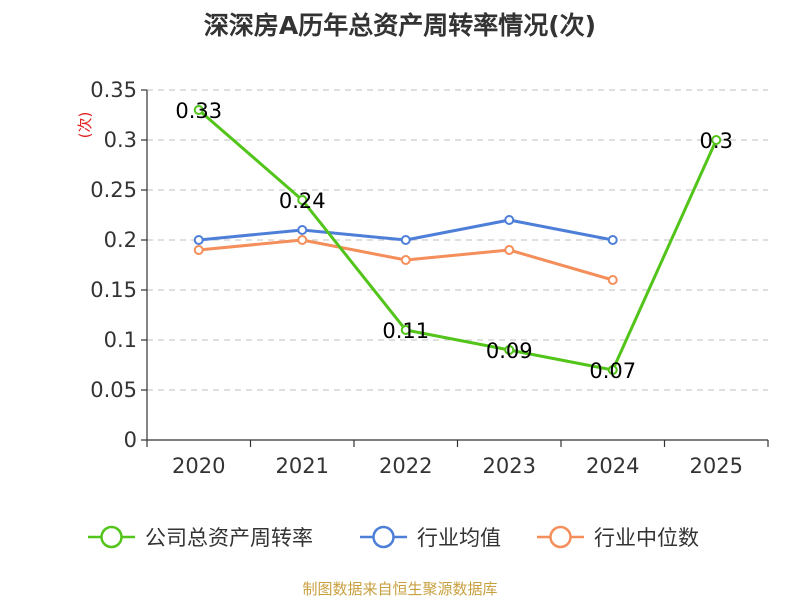  Describe the element at coordinates (457, 459) in the screenshot. I see `x-tick-labels: 2020 2021 2022 2023 2024 2025` at that location.